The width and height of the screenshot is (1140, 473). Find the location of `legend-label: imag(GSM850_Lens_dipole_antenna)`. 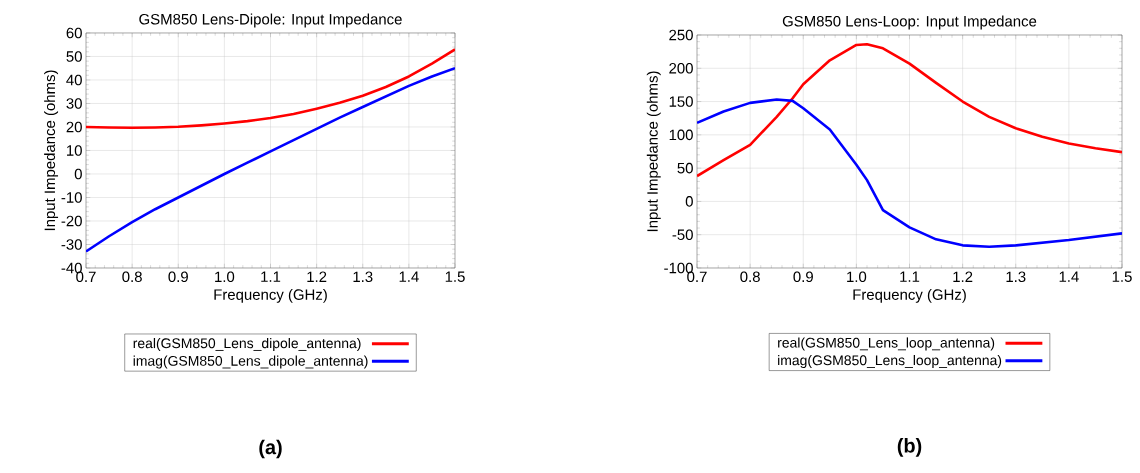

legend-label: imag(GSM850_Lens_dipole_antenna) is located at coordinates (250, 362).